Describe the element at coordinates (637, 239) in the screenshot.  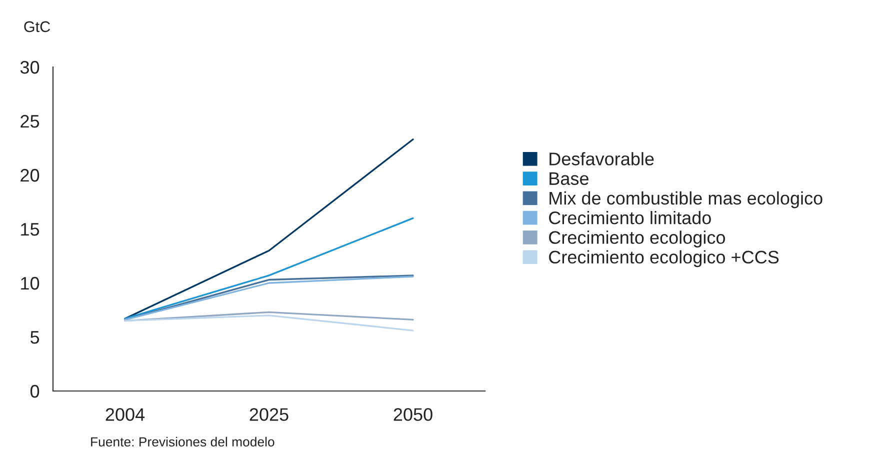
I see `legend-label: Crecimiento ecologico` at that location.